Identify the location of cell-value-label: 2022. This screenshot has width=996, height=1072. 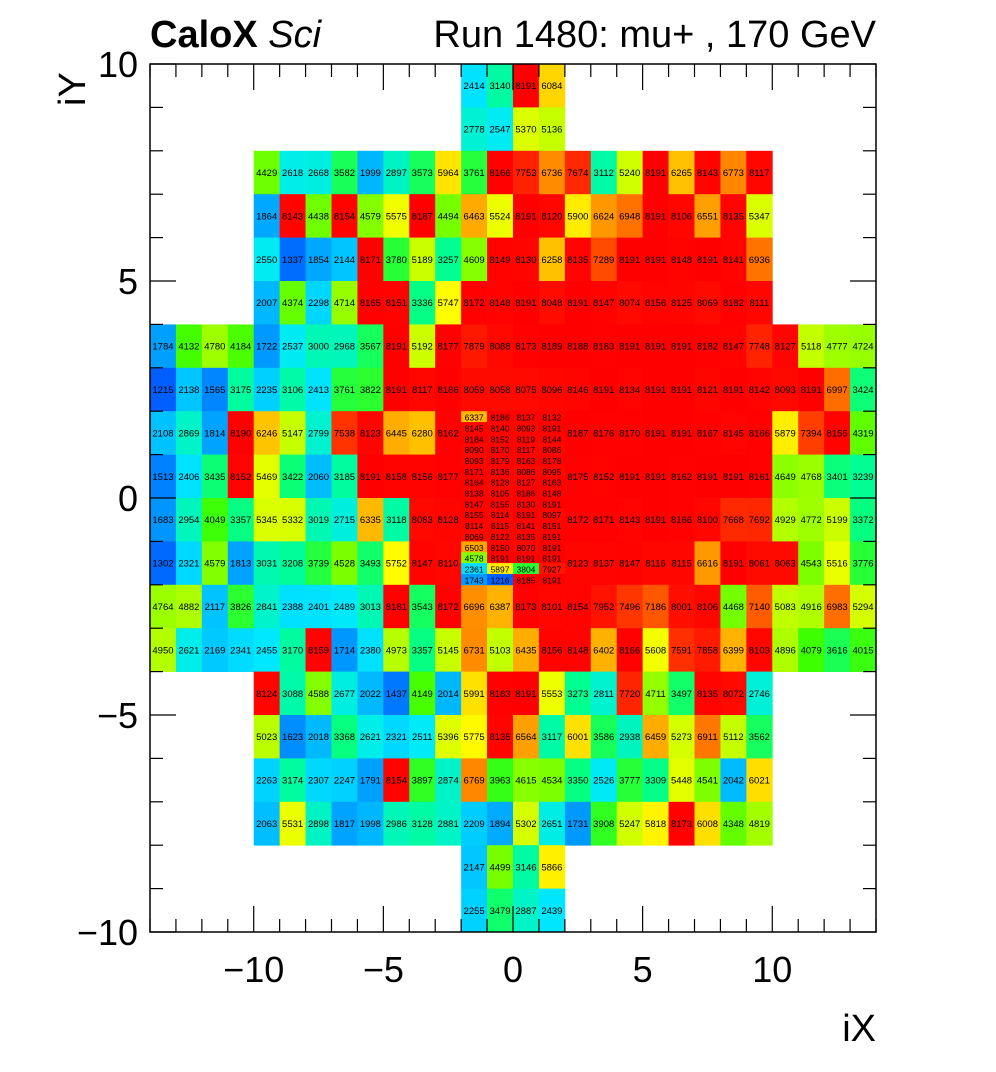
(370, 694).